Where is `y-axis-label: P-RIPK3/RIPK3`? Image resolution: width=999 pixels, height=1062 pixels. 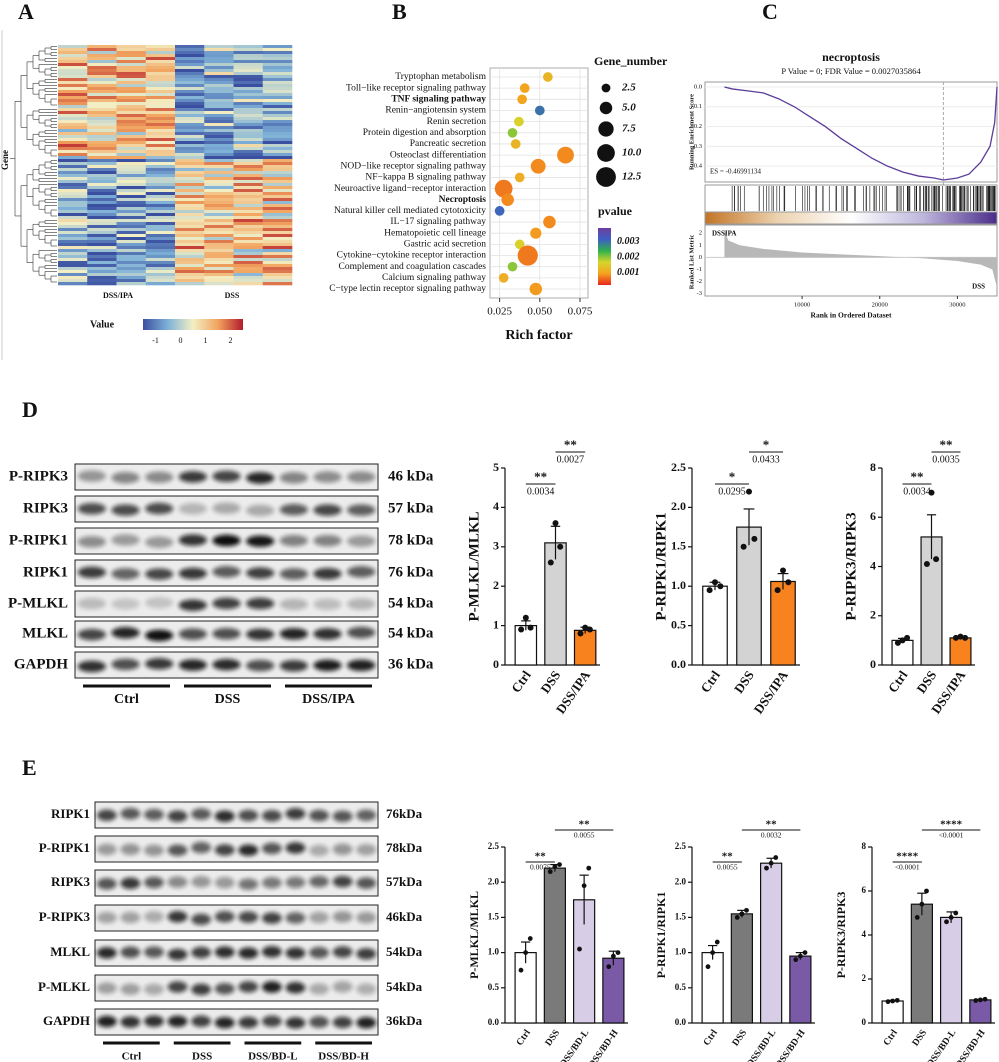 y-axis-label: P-RIPK3/RIPK3 is located at coordinates (841, 935).